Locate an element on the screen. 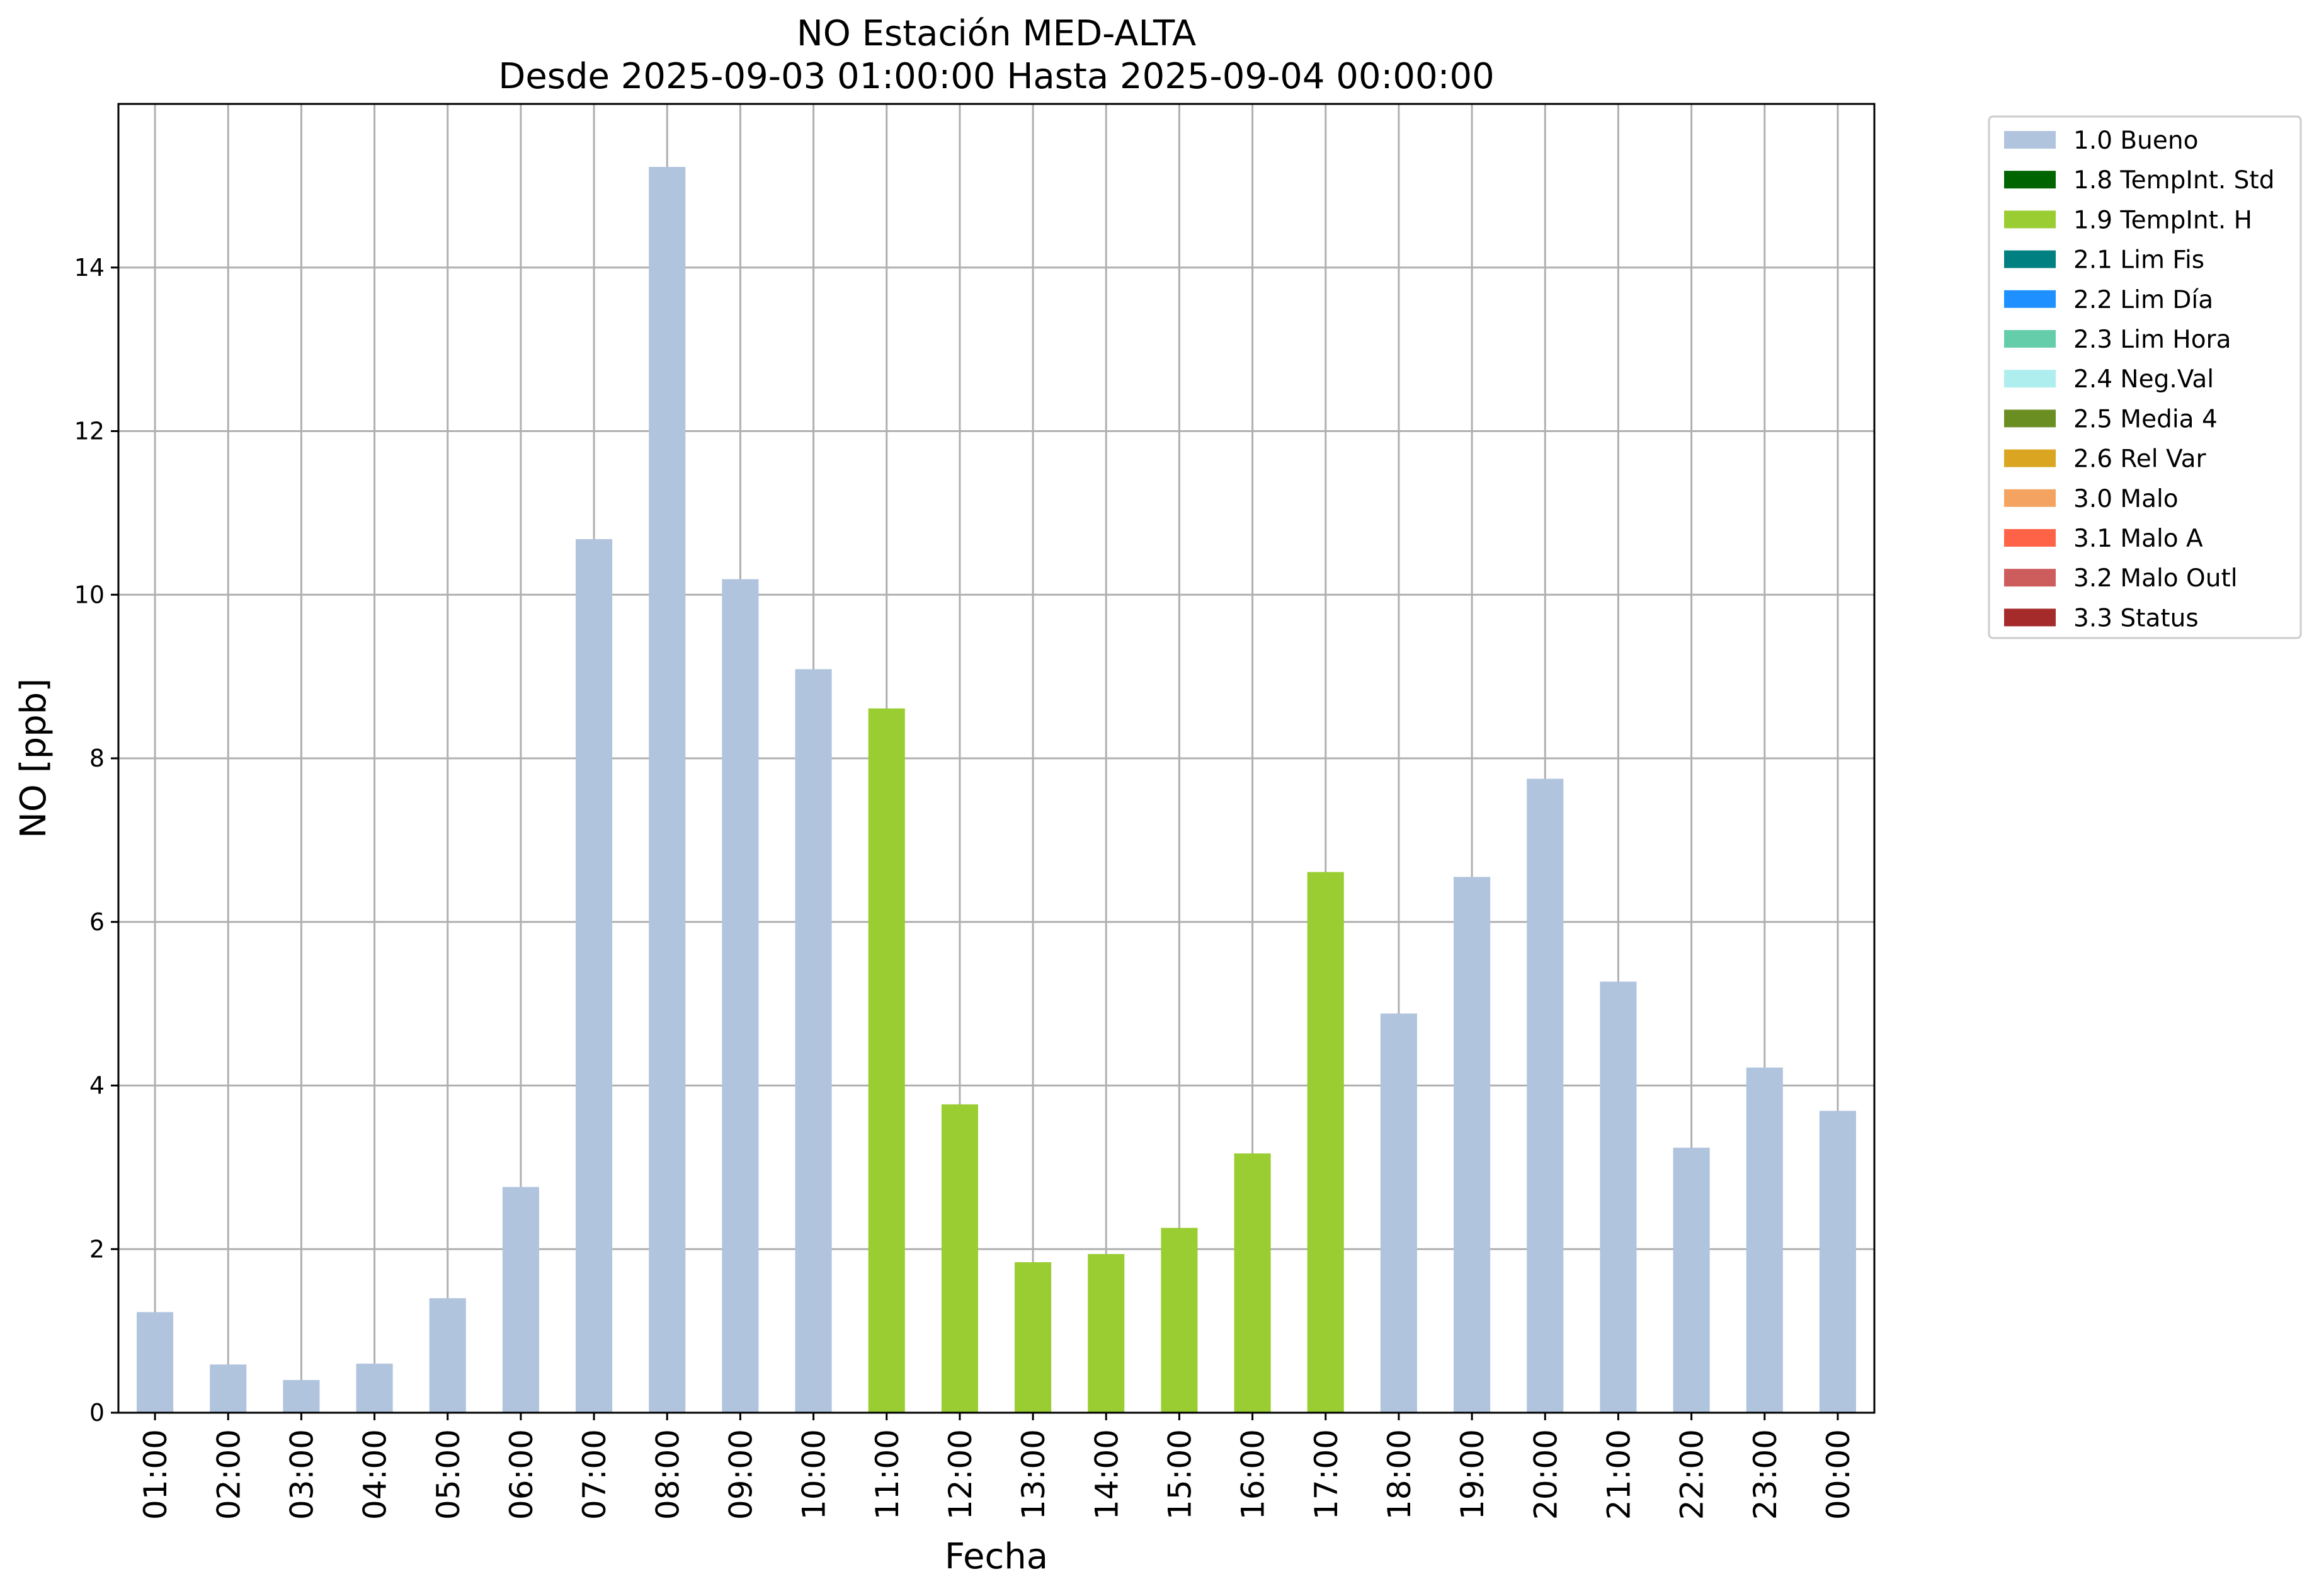 The image size is (2319, 1596). x-tick-label: 08:00 is located at coordinates (667, 1474).